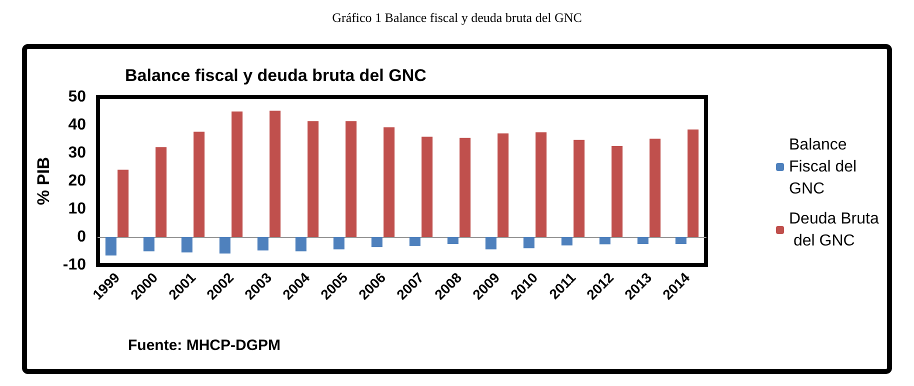 The width and height of the screenshot is (914, 386). Describe the element at coordinates (457, 17) in the screenshot. I see `chart-title: Gráfico 1 Balance fiscal y deuda bruta del GNC` at that location.